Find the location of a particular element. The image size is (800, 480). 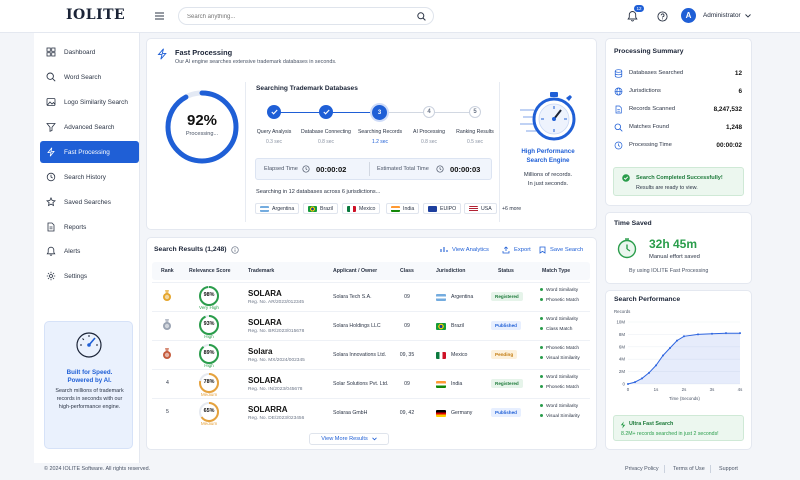

x-tick-label: 3s is located at coordinates (712, 389).